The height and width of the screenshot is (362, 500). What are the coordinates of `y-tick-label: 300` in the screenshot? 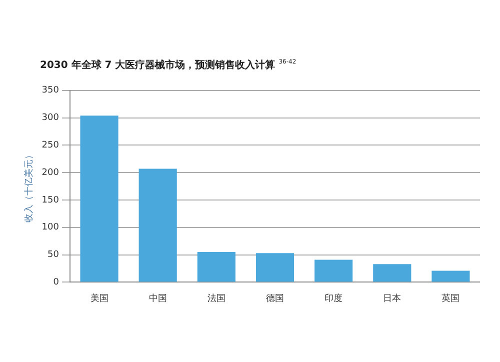 It's located at (51, 118).